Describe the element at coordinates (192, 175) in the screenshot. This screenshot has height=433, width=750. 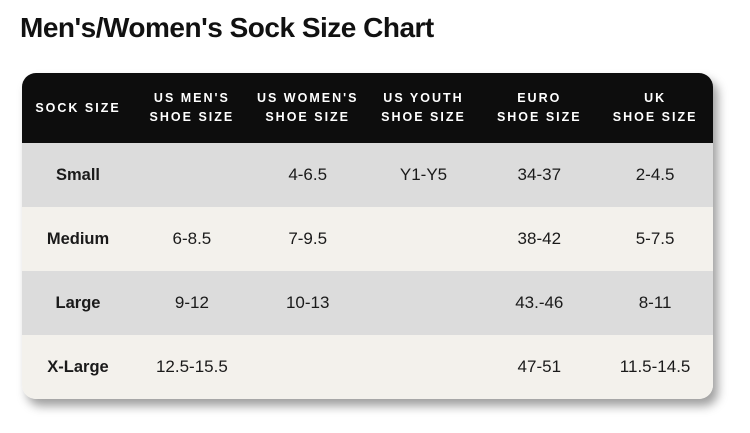
I see `cell-us-mens` at that location.